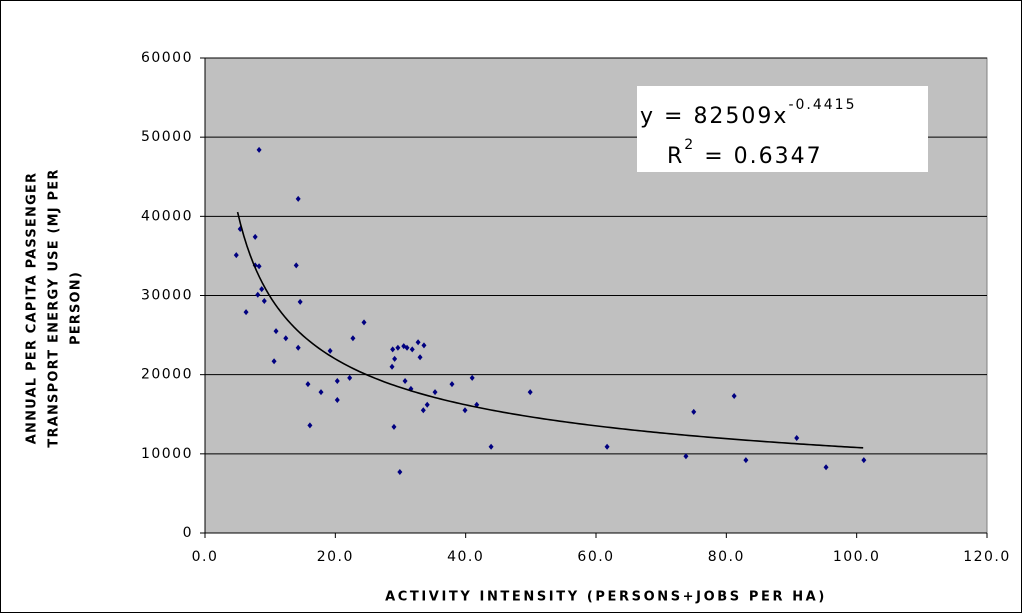 The height and width of the screenshot is (613, 1022). What do you see at coordinates (675, 156) in the screenshot?
I see `r-squared-base: R` at bounding box center [675, 156].